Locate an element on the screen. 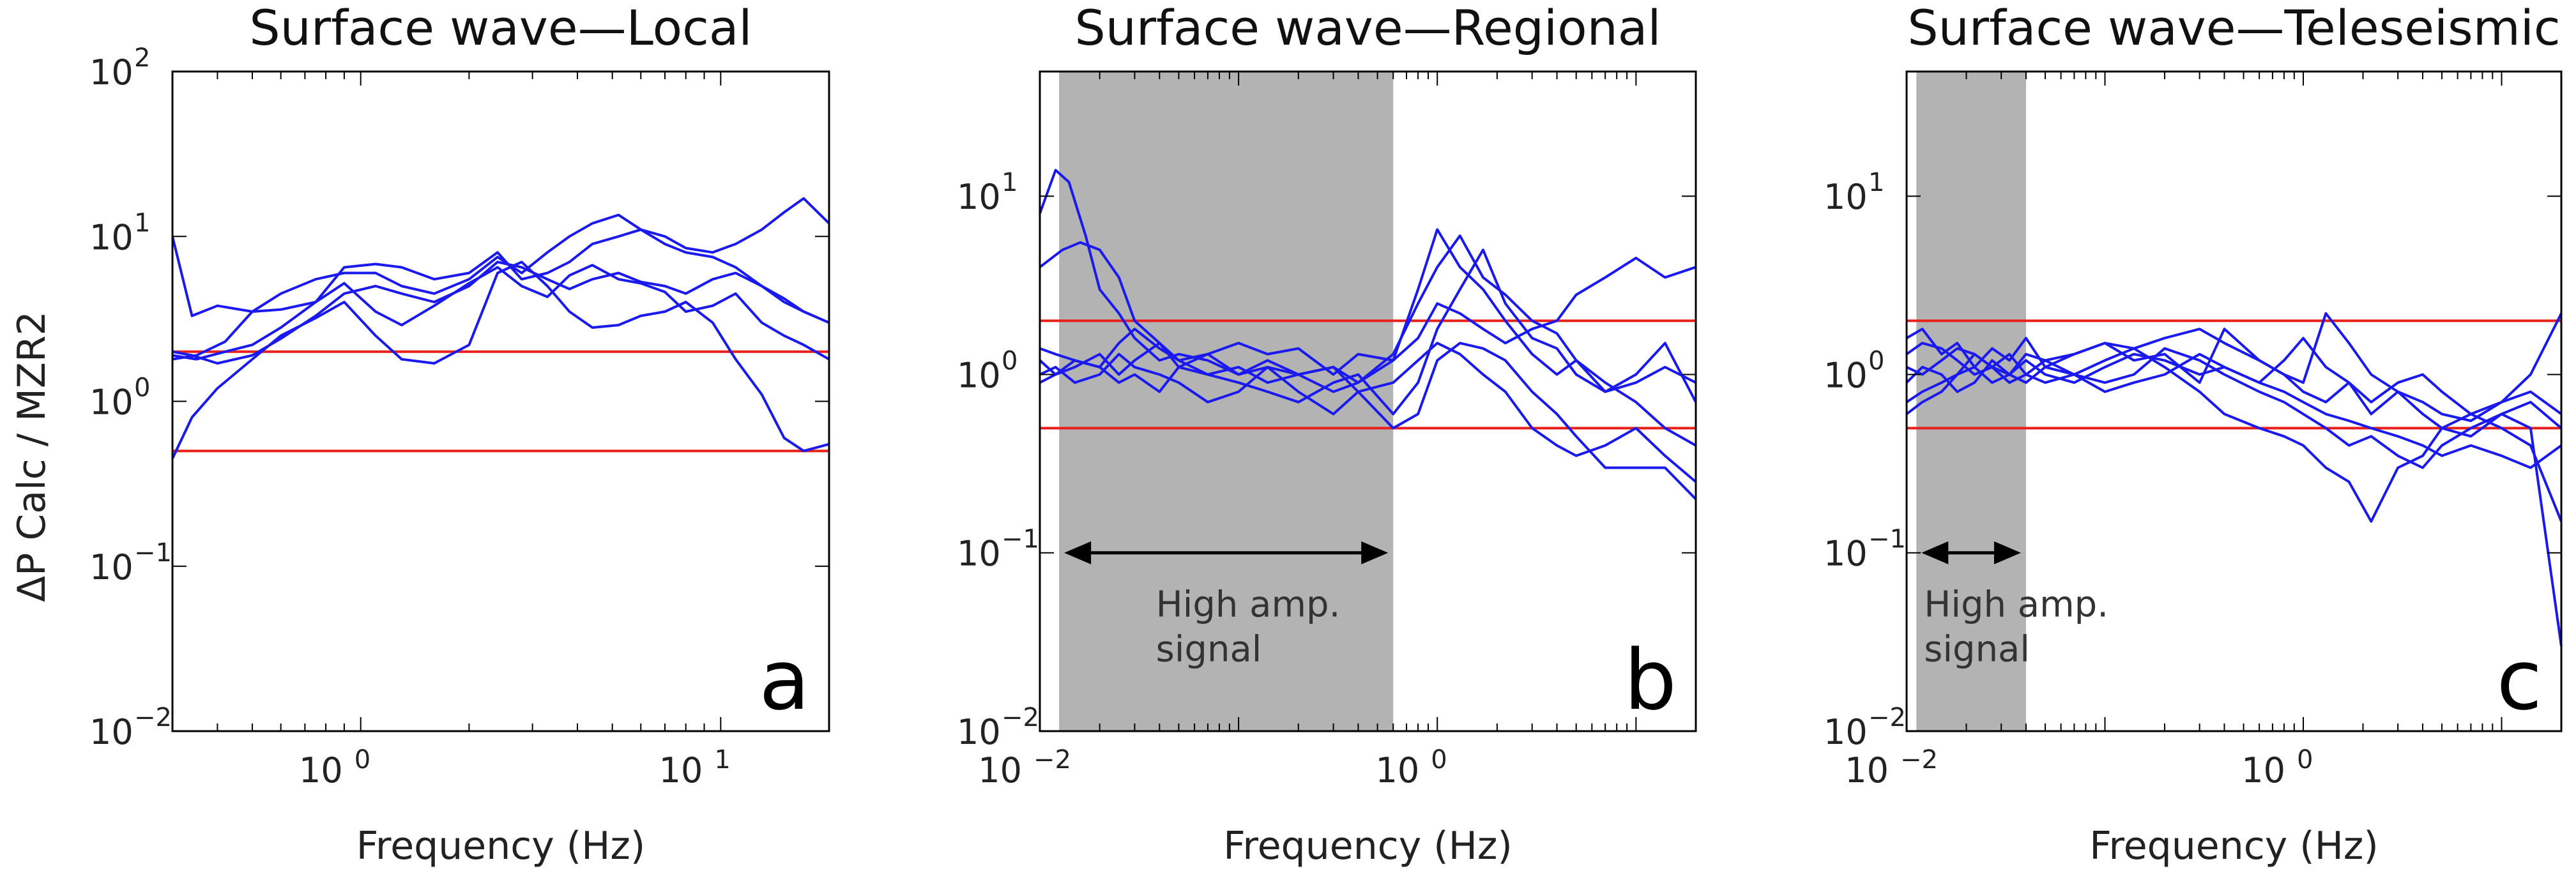 This screenshot has width=2576, height=878. y-tick-exponent: 2 is located at coordinates (142, 58).